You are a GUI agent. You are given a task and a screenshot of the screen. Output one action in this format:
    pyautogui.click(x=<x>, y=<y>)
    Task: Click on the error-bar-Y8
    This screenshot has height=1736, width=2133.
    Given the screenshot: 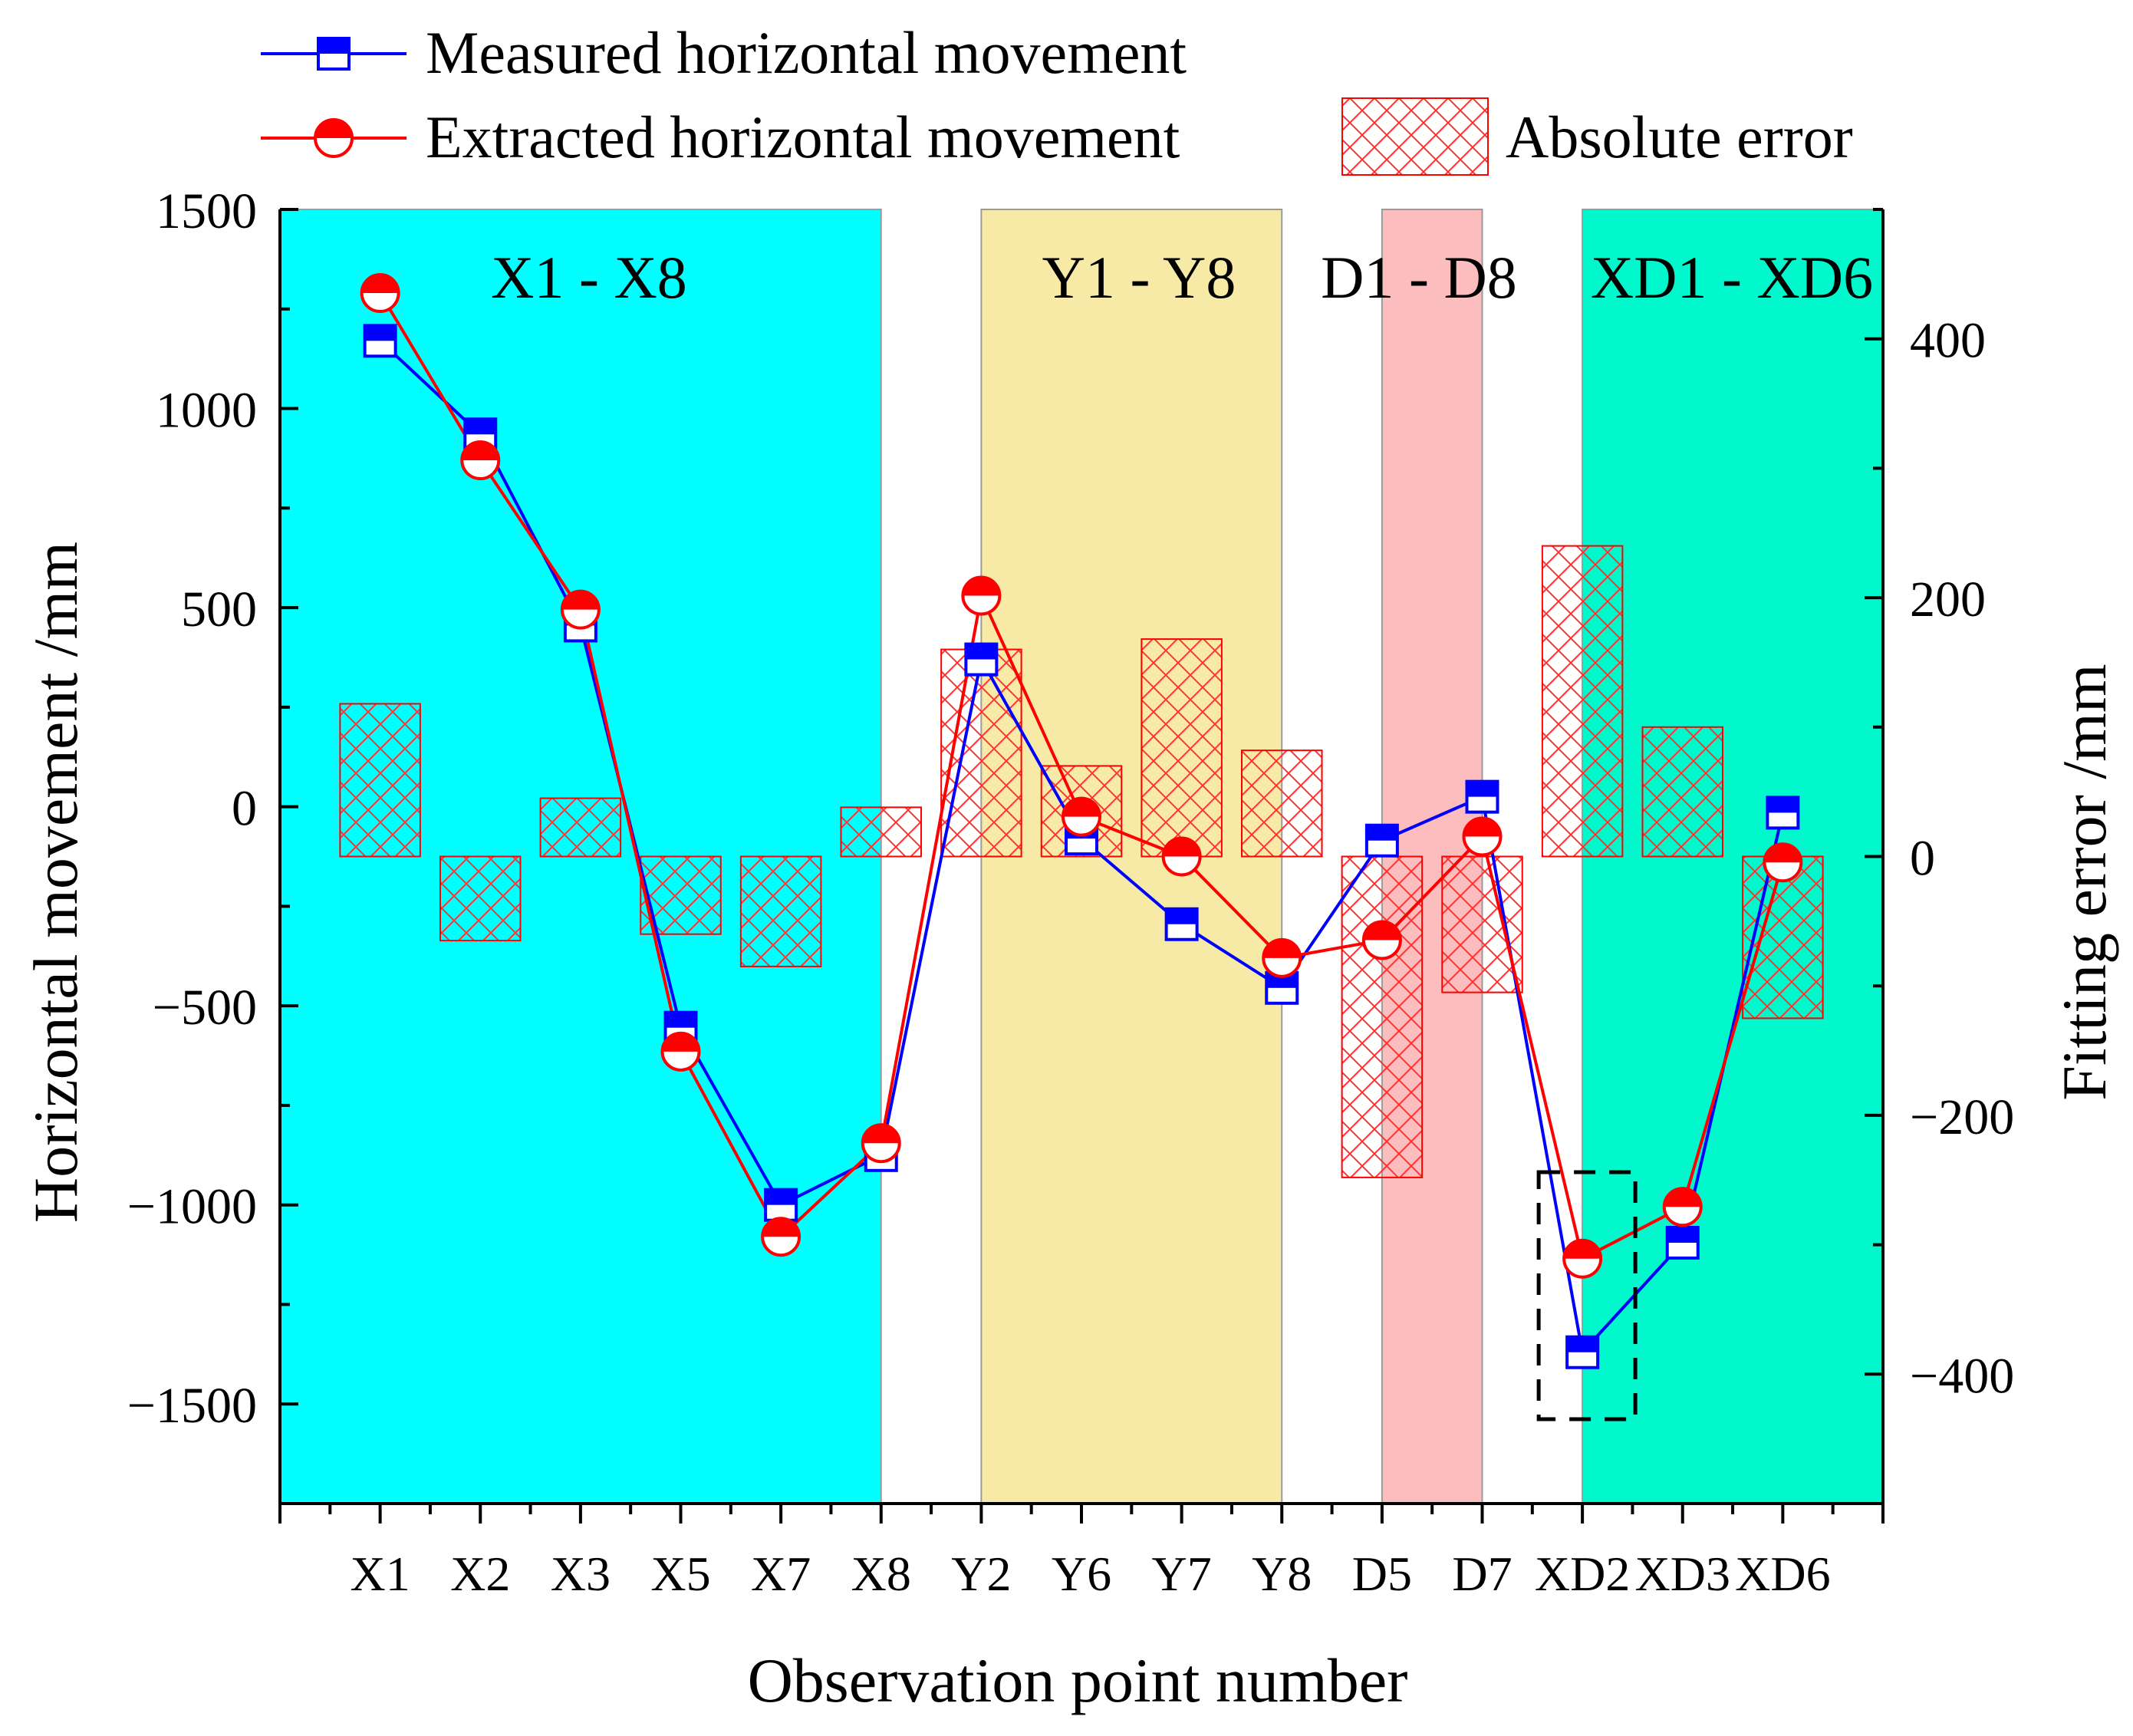 What is the action you would take?
    pyautogui.click(x=1282, y=803)
    